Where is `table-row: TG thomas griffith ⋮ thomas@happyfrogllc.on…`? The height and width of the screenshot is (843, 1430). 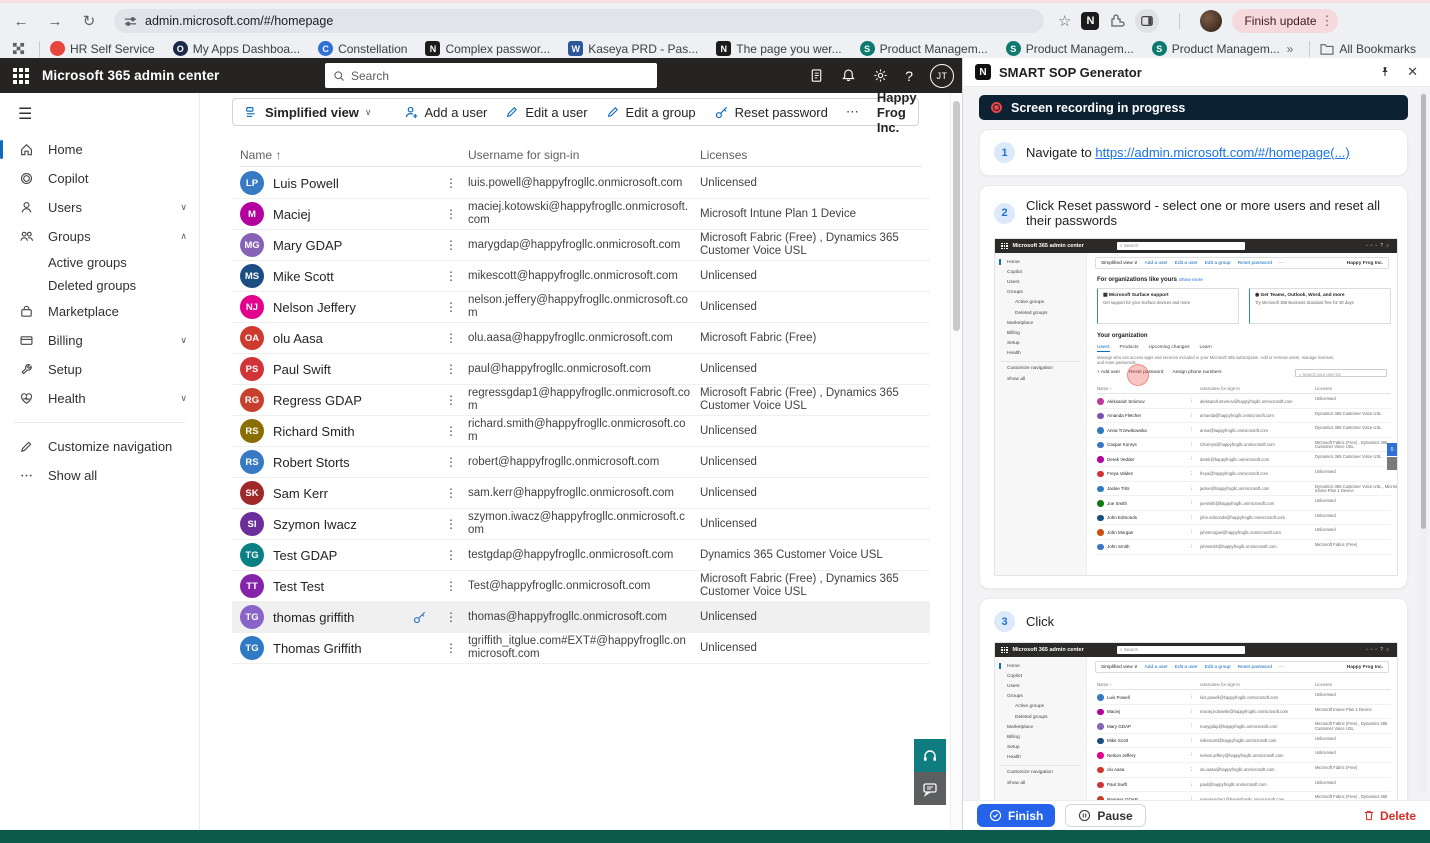 table-row: TG thomas griffith ⋮ thomas@happyfrogllc.on… is located at coordinates (581, 617).